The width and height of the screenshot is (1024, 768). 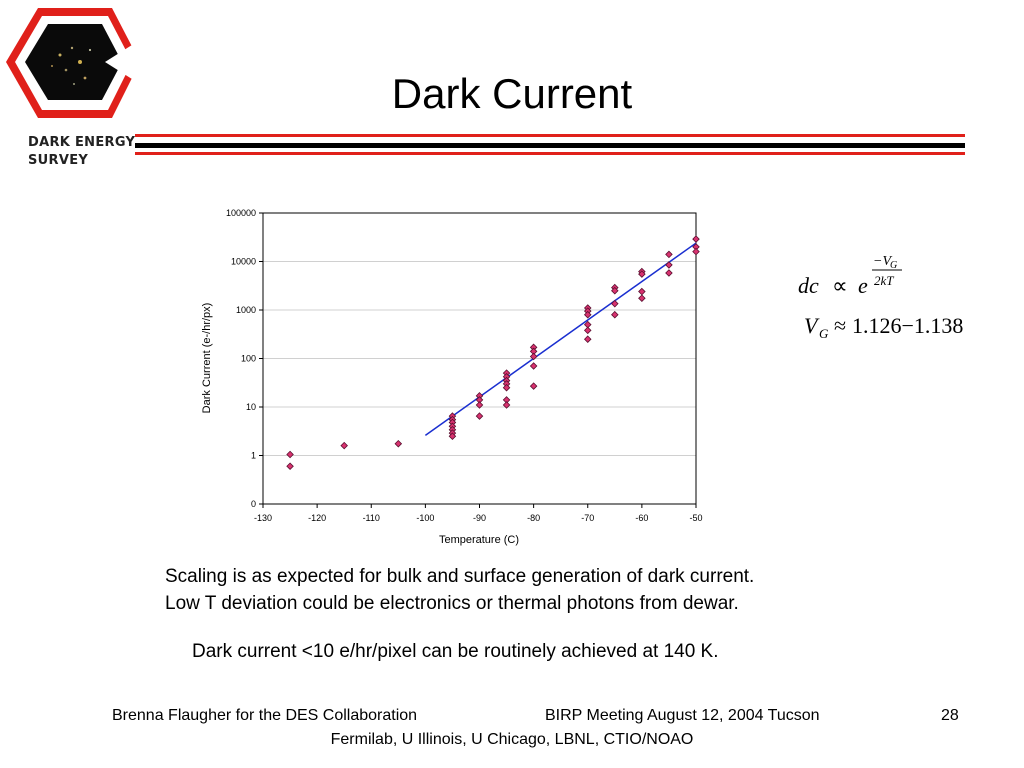 I want to click on rule-red-bottom, so click(x=550, y=153).